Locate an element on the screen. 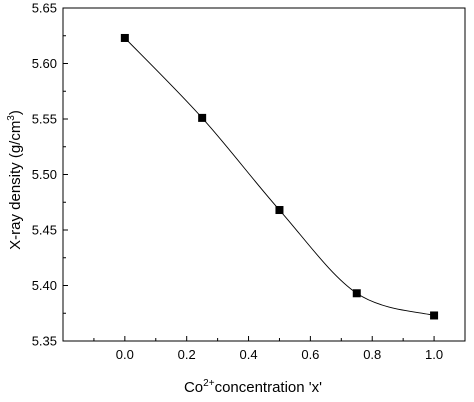 Image resolution: width=474 pixels, height=402 pixels. y-tick-label: 5.60 is located at coordinates (44, 63).